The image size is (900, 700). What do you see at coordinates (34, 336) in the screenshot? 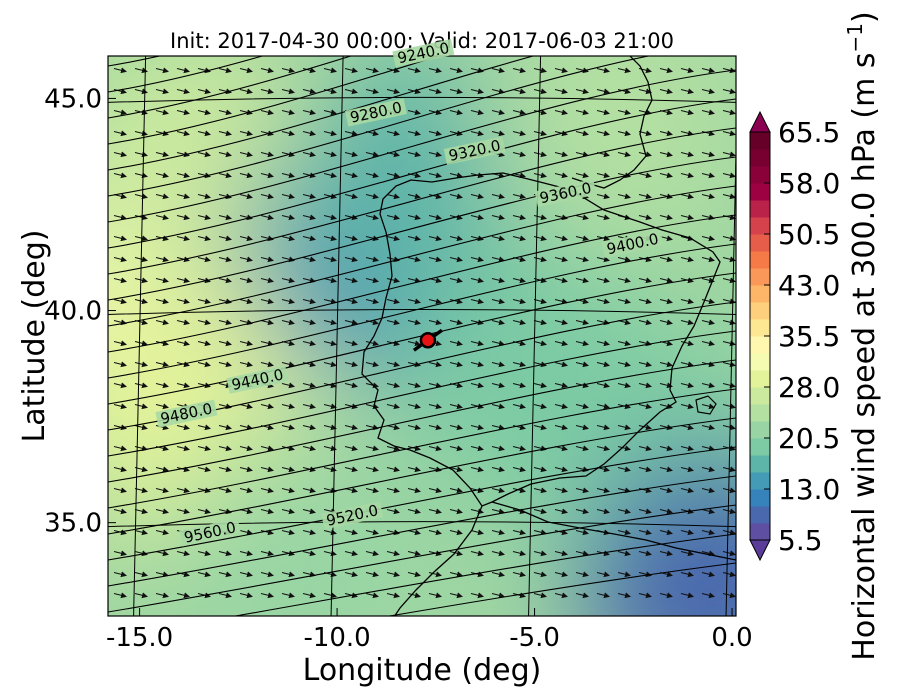
I see `y-axis-label: Latitude (deg)` at bounding box center [34, 336].